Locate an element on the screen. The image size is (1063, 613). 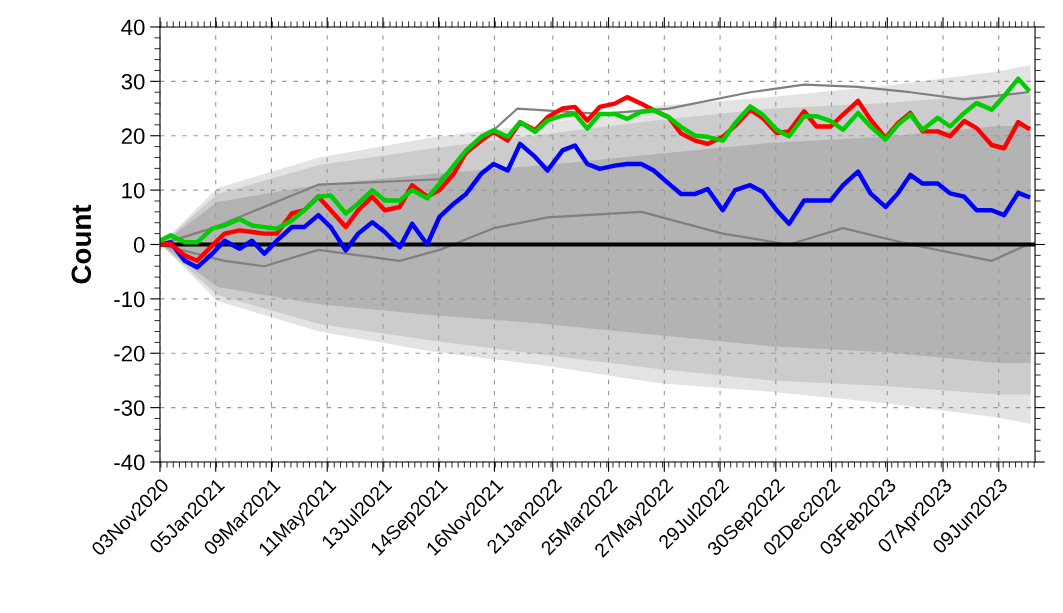
y-tick-label: -30 is located at coordinates (129, 408).